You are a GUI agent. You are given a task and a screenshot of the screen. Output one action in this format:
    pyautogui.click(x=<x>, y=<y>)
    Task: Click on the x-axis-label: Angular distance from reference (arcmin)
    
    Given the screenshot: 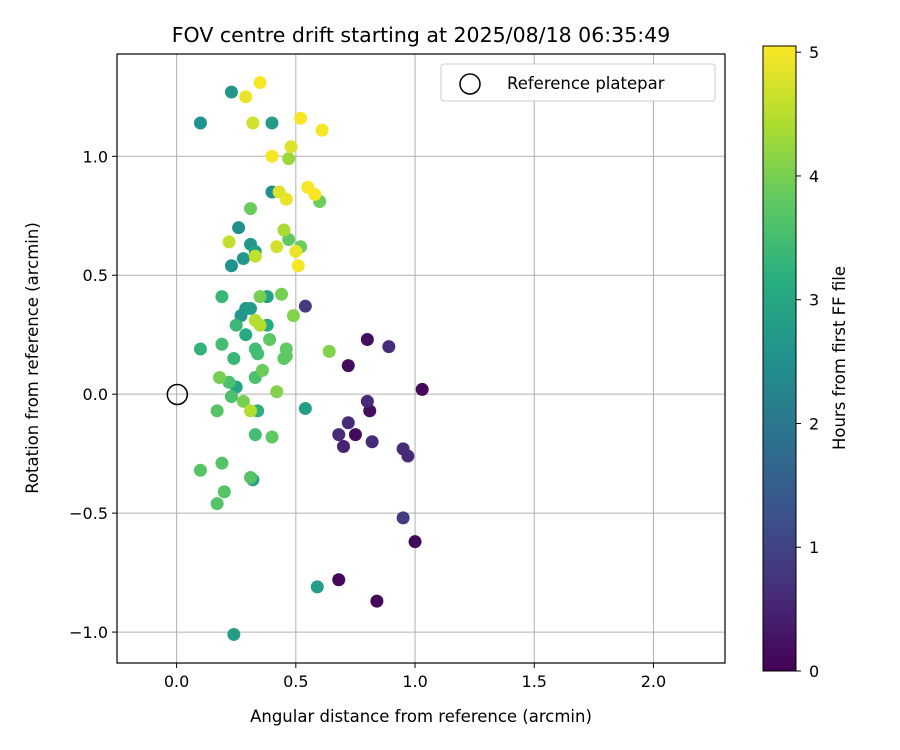 What is the action you would take?
    pyautogui.click(x=421, y=716)
    